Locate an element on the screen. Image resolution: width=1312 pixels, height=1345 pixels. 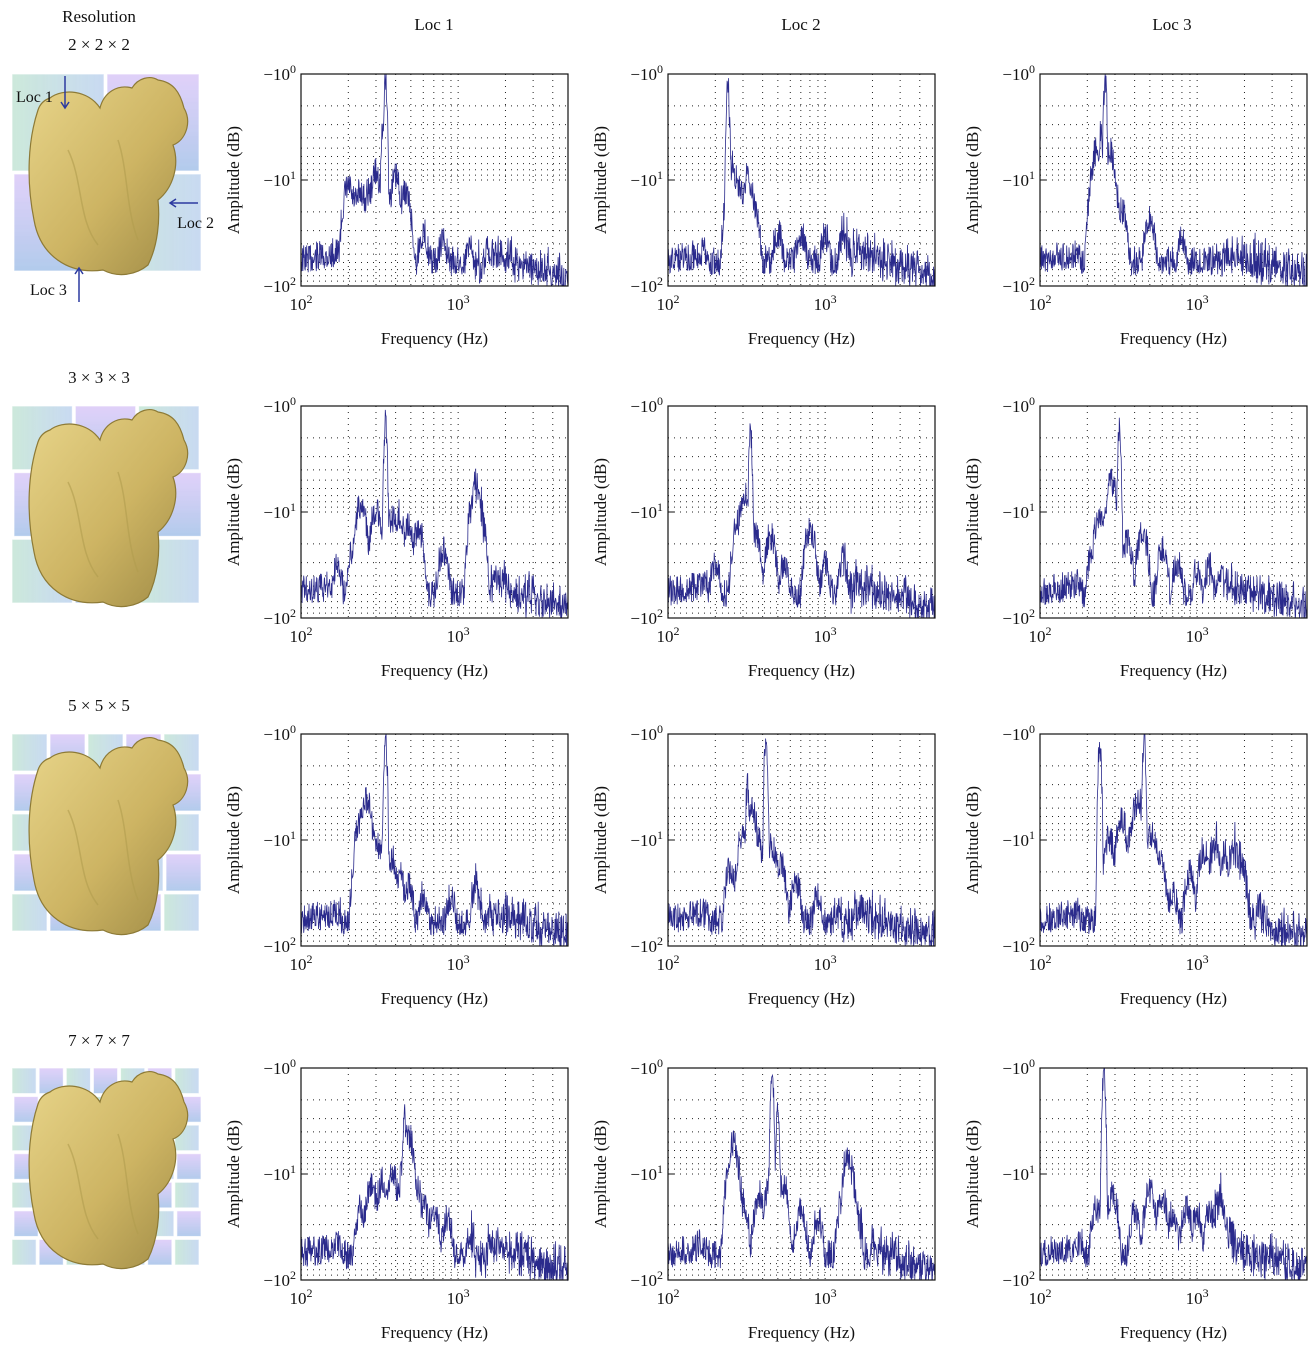
resolution-label: 5 × 5 × 5 is located at coordinates (99, 705).